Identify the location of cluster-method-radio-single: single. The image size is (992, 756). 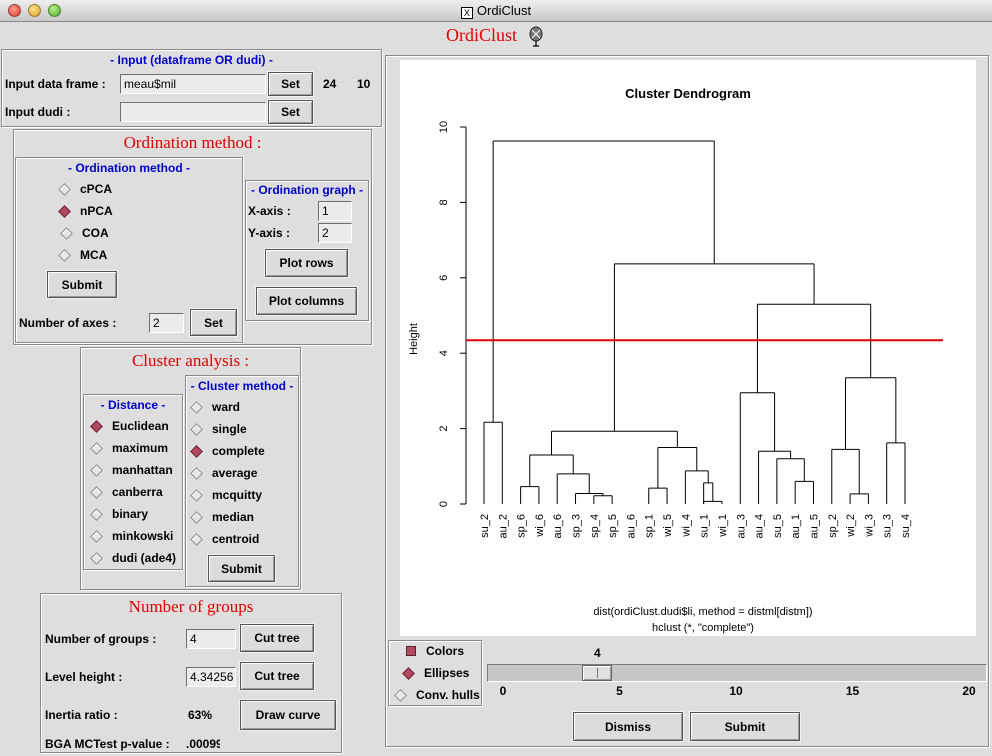
(218, 429).